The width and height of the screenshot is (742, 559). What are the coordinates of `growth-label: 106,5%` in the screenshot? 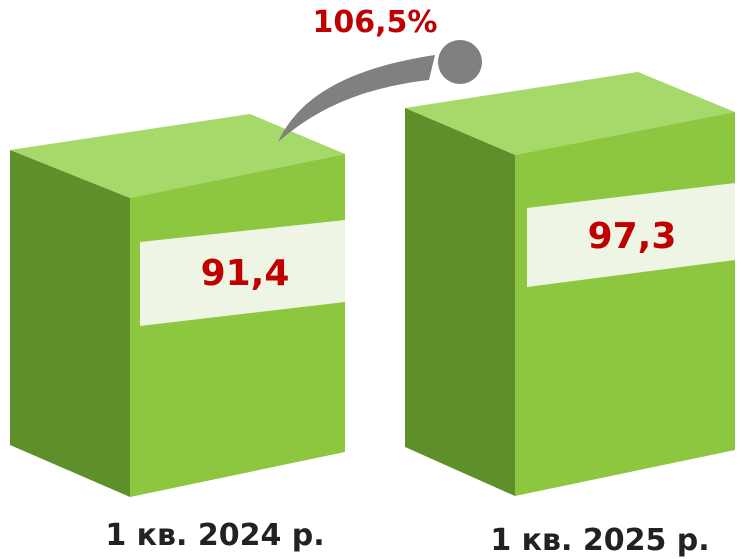 It's located at (375, 22).